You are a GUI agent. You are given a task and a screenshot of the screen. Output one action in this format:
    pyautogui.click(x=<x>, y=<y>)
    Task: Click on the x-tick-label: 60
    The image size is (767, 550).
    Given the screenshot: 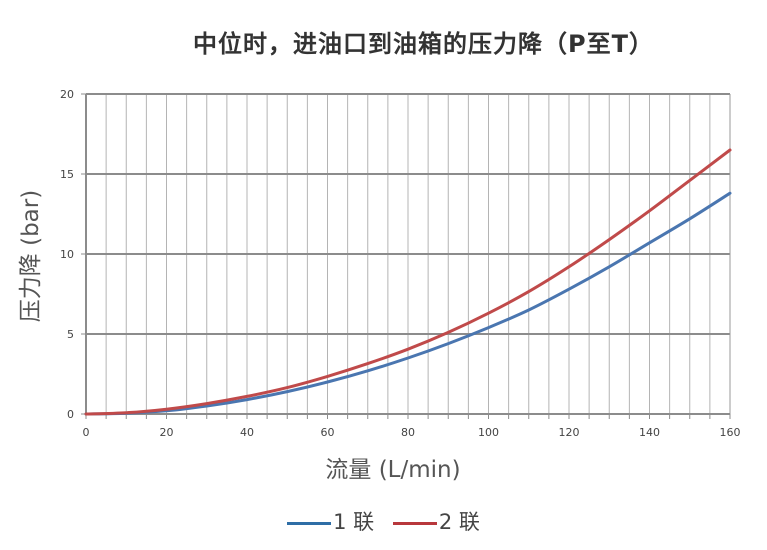 What is the action you would take?
    pyautogui.click(x=328, y=432)
    